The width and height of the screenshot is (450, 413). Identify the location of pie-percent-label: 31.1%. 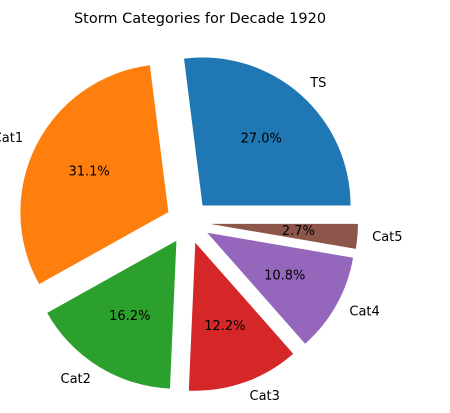
(88, 172).